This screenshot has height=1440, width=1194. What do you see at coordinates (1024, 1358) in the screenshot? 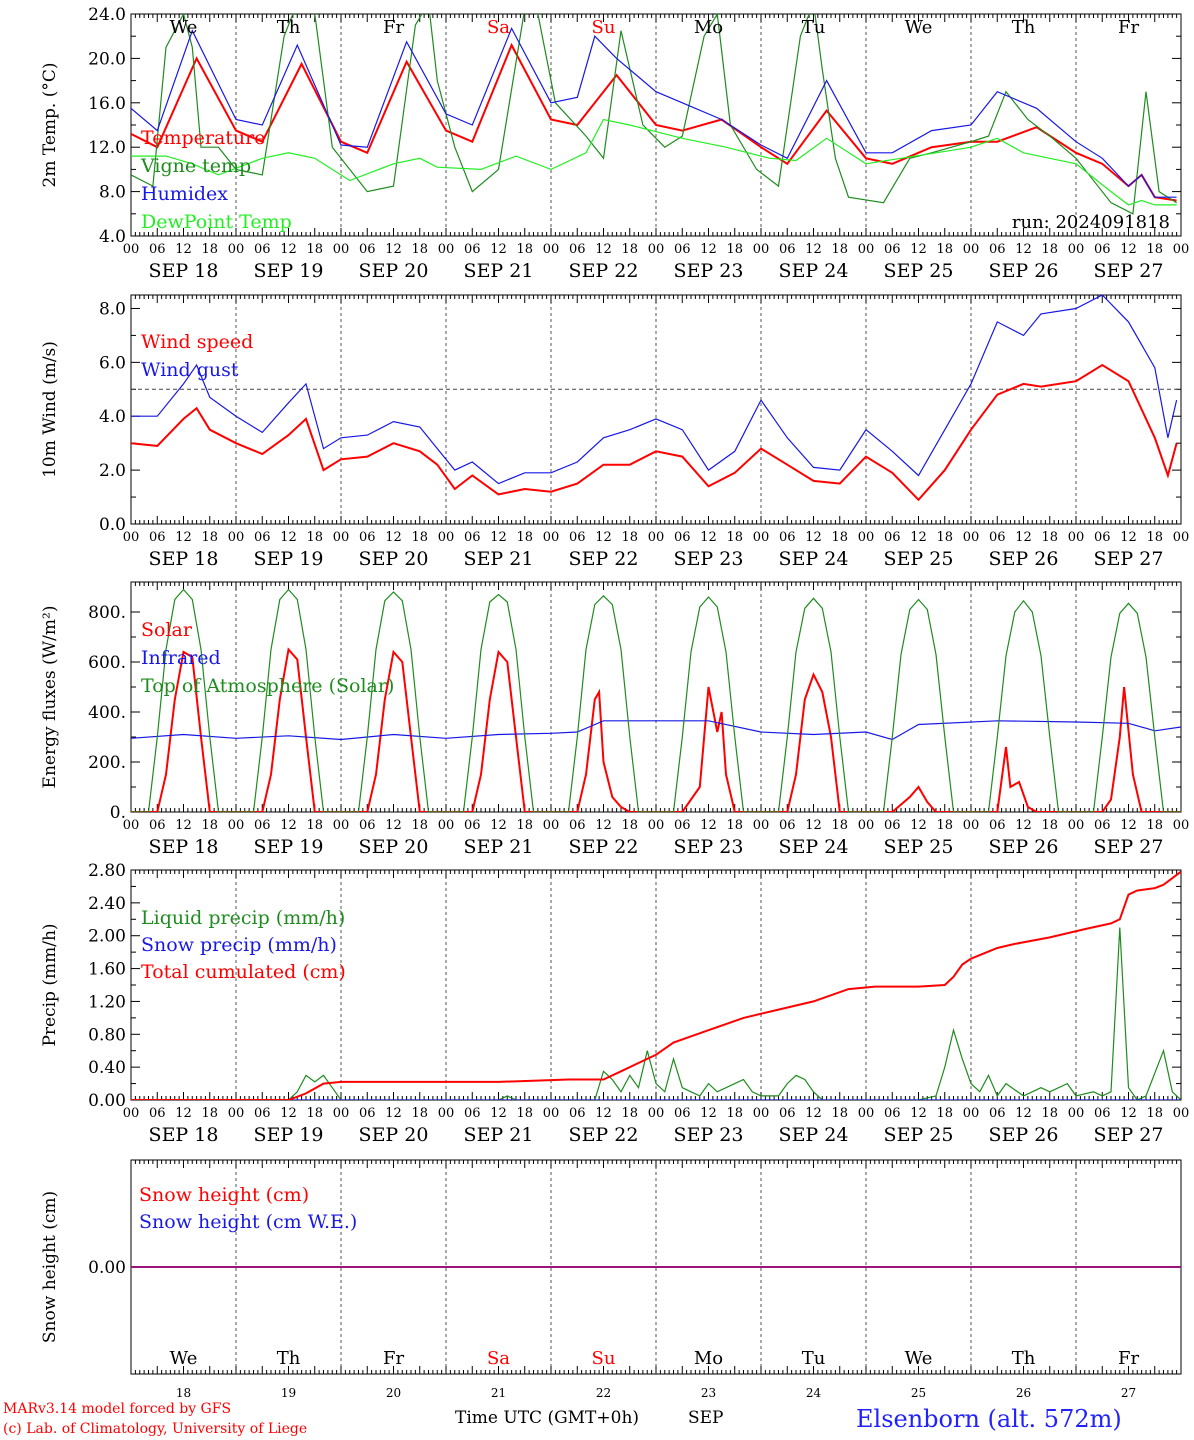
I see `day-of-week-label: Th` at bounding box center [1024, 1358].